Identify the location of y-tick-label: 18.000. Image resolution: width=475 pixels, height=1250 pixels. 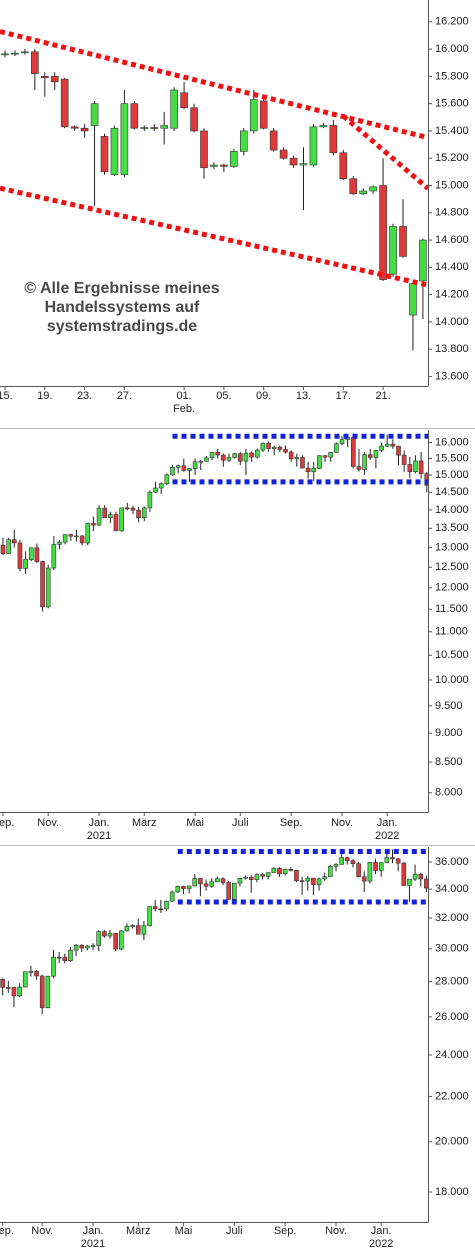
(452, 1192).